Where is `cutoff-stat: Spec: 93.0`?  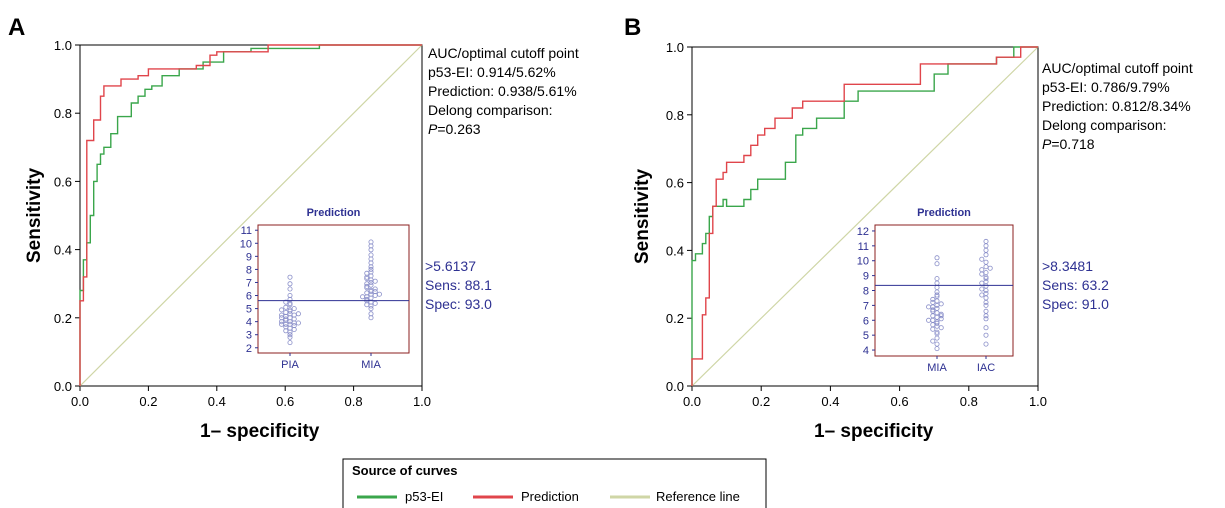 cutoff-stat: Spec: 93.0 is located at coordinates (458, 304).